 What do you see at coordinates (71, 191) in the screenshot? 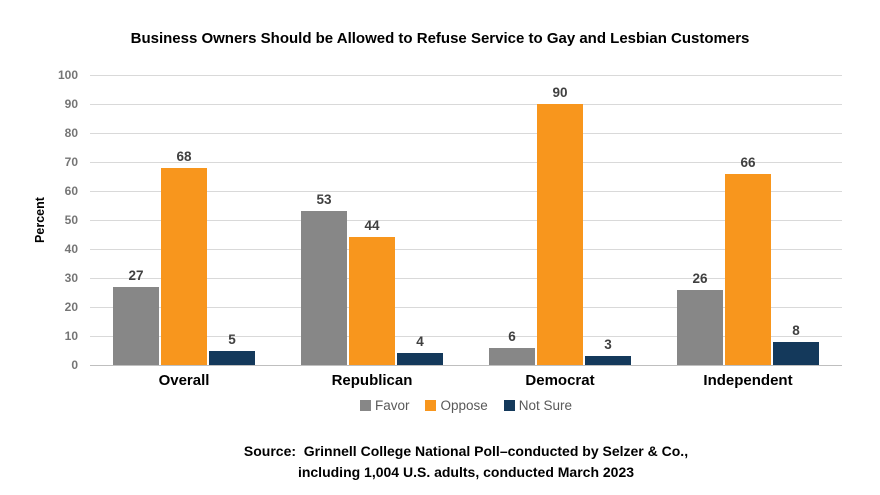
I see `y-tick-label: 60` at bounding box center [71, 191].